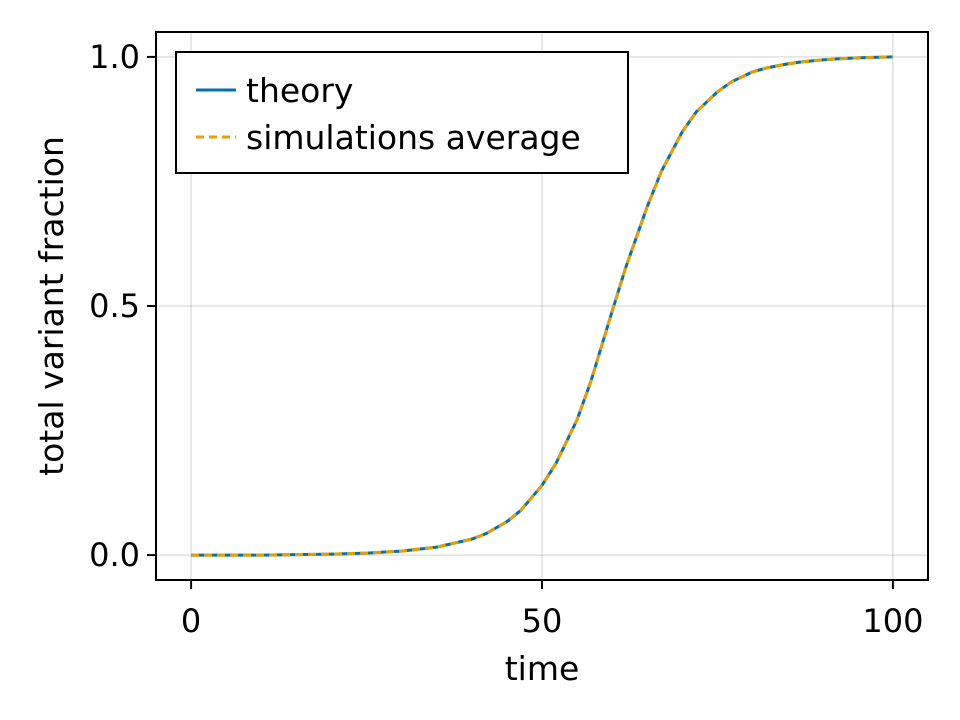  Describe the element at coordinates (542, 668) in the screenshot. I see `x-axis-label: time` at that location.